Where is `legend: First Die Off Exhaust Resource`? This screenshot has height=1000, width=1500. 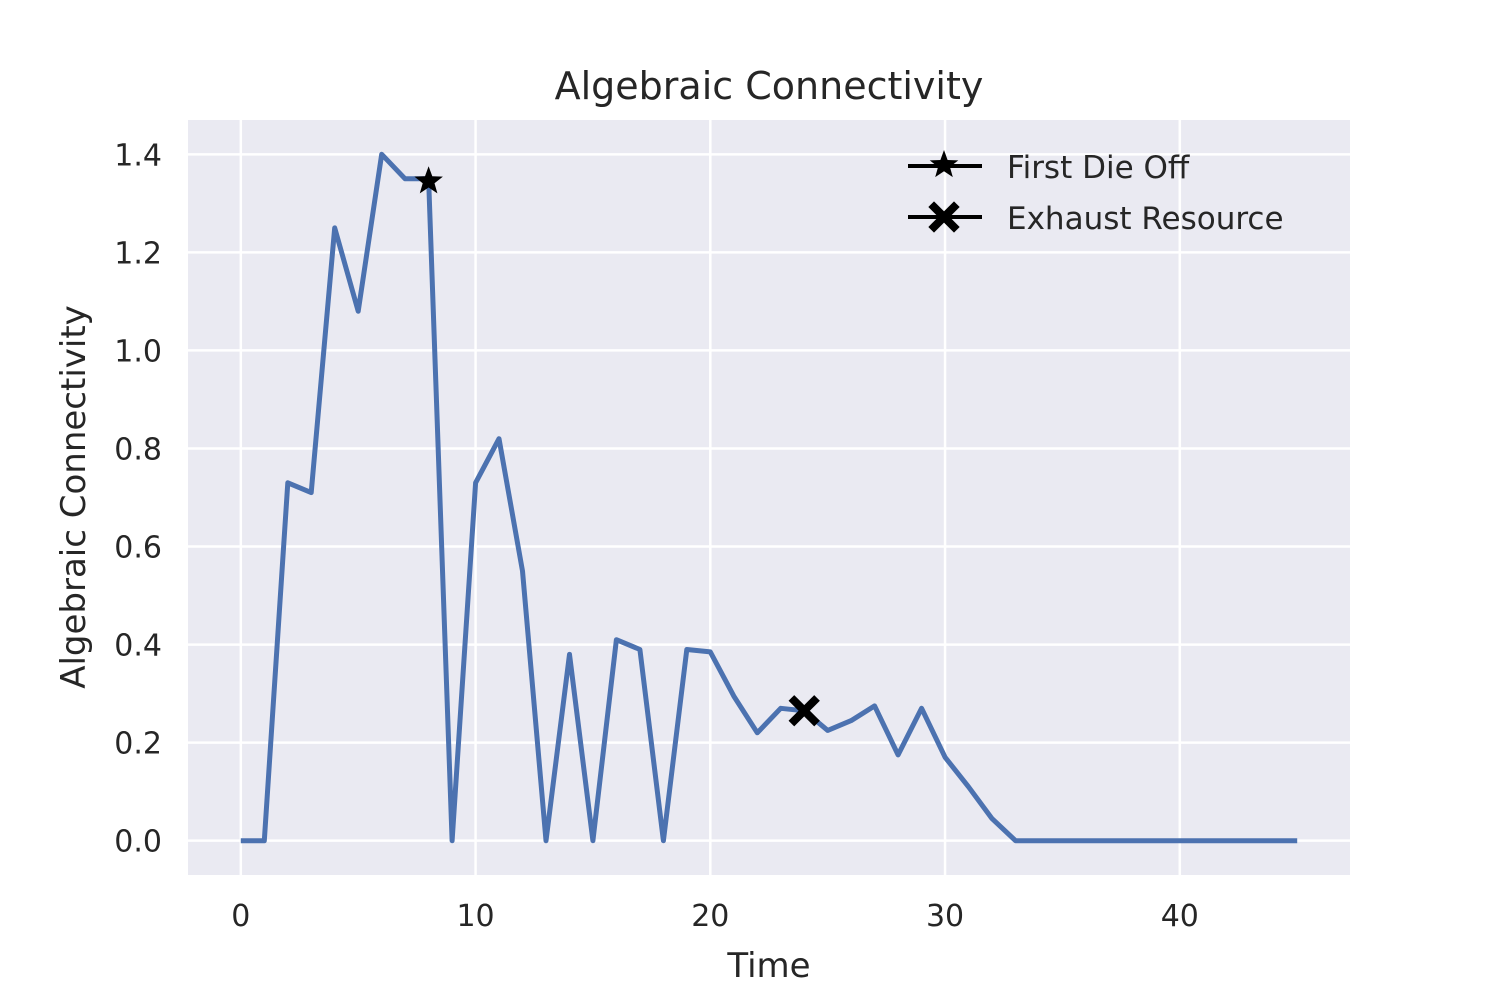 legend: First Die Off Exhaust Resource is located at coordinates (1096, 193).